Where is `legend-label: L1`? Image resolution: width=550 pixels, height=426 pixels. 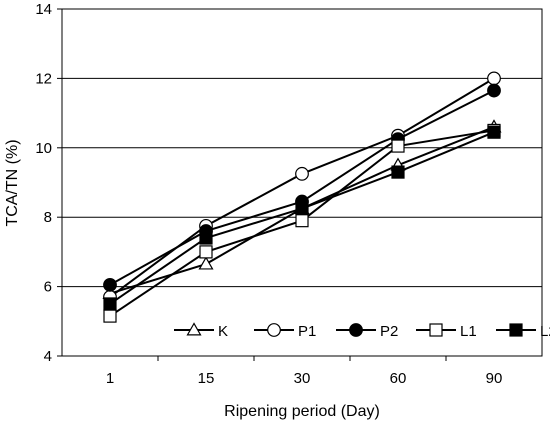
legend-label: L1 is located at coordinates (468, 331).